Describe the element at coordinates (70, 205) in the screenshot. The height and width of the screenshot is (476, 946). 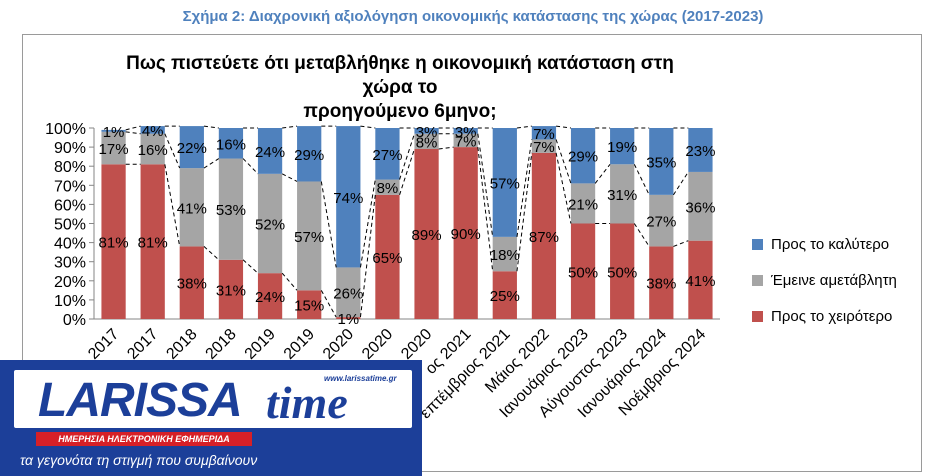
I see `y-tick-label: 60%` at that location.